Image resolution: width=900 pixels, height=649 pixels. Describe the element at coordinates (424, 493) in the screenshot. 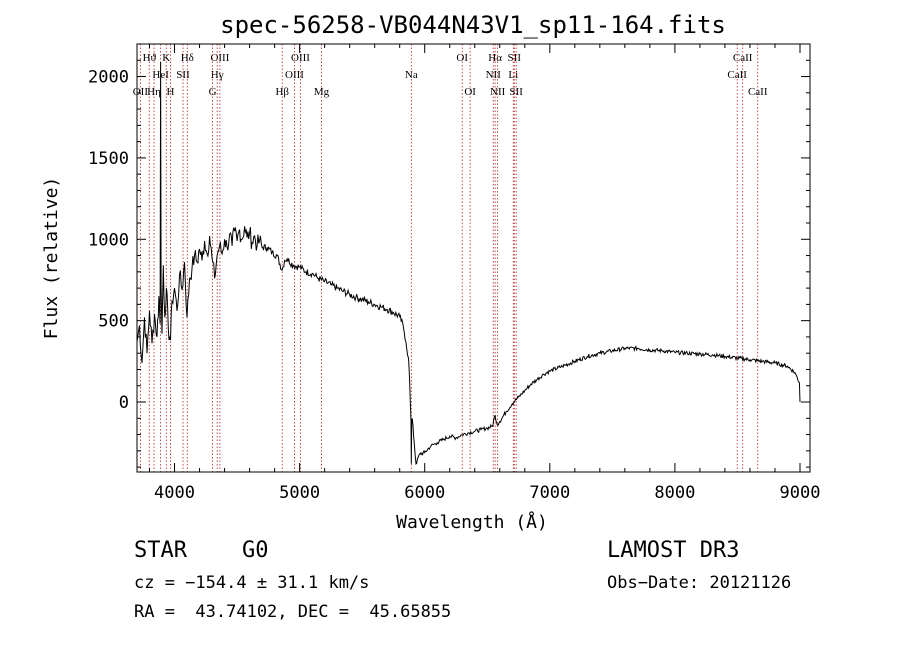

I see `x-tick-label: 6000` at that location.